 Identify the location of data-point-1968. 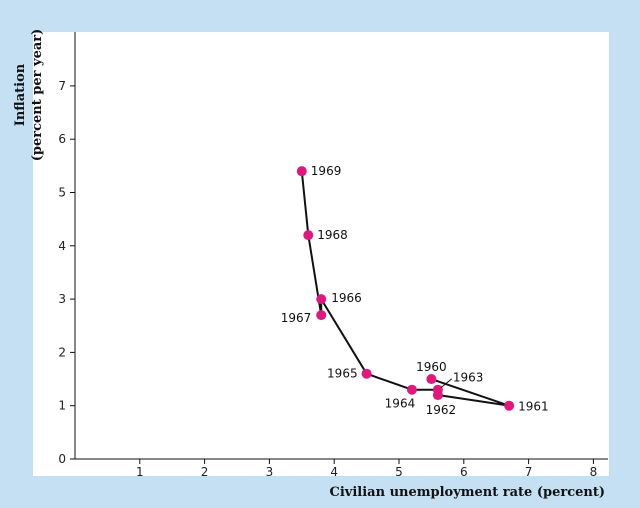
(308, 235).